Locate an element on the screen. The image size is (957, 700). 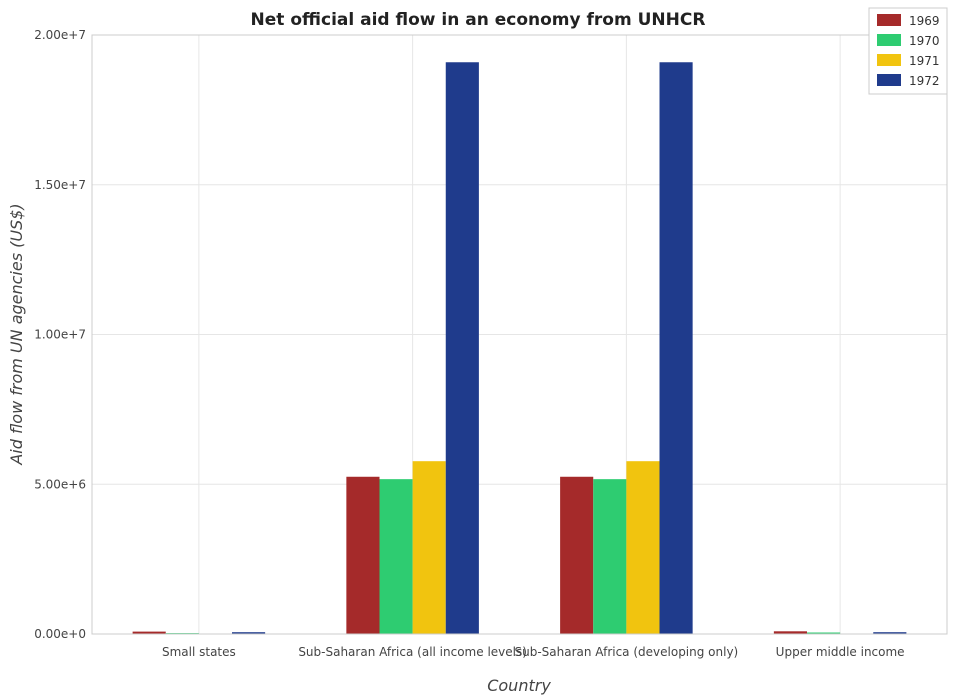
y-tick-label: 1.00e+7 is located at coordinates (60, 335).